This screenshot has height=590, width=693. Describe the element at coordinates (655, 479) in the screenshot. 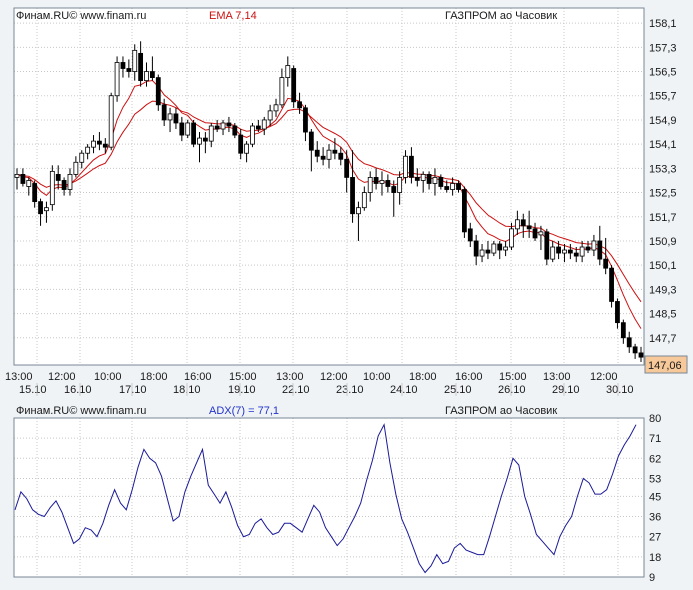

I see `adx-y-tick-label: 53` at that location.